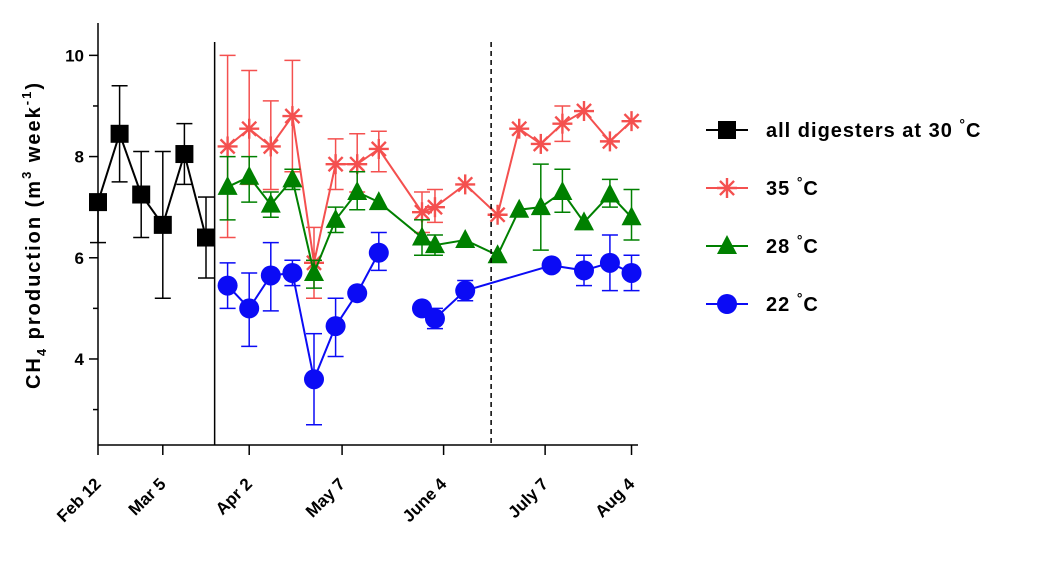 The width and height of the screenshot is (1056, 581). What do you see at coordinates (79, 258) in the screenshot?
I see `y-tick-label: 6` at bounding box center [79, 258].